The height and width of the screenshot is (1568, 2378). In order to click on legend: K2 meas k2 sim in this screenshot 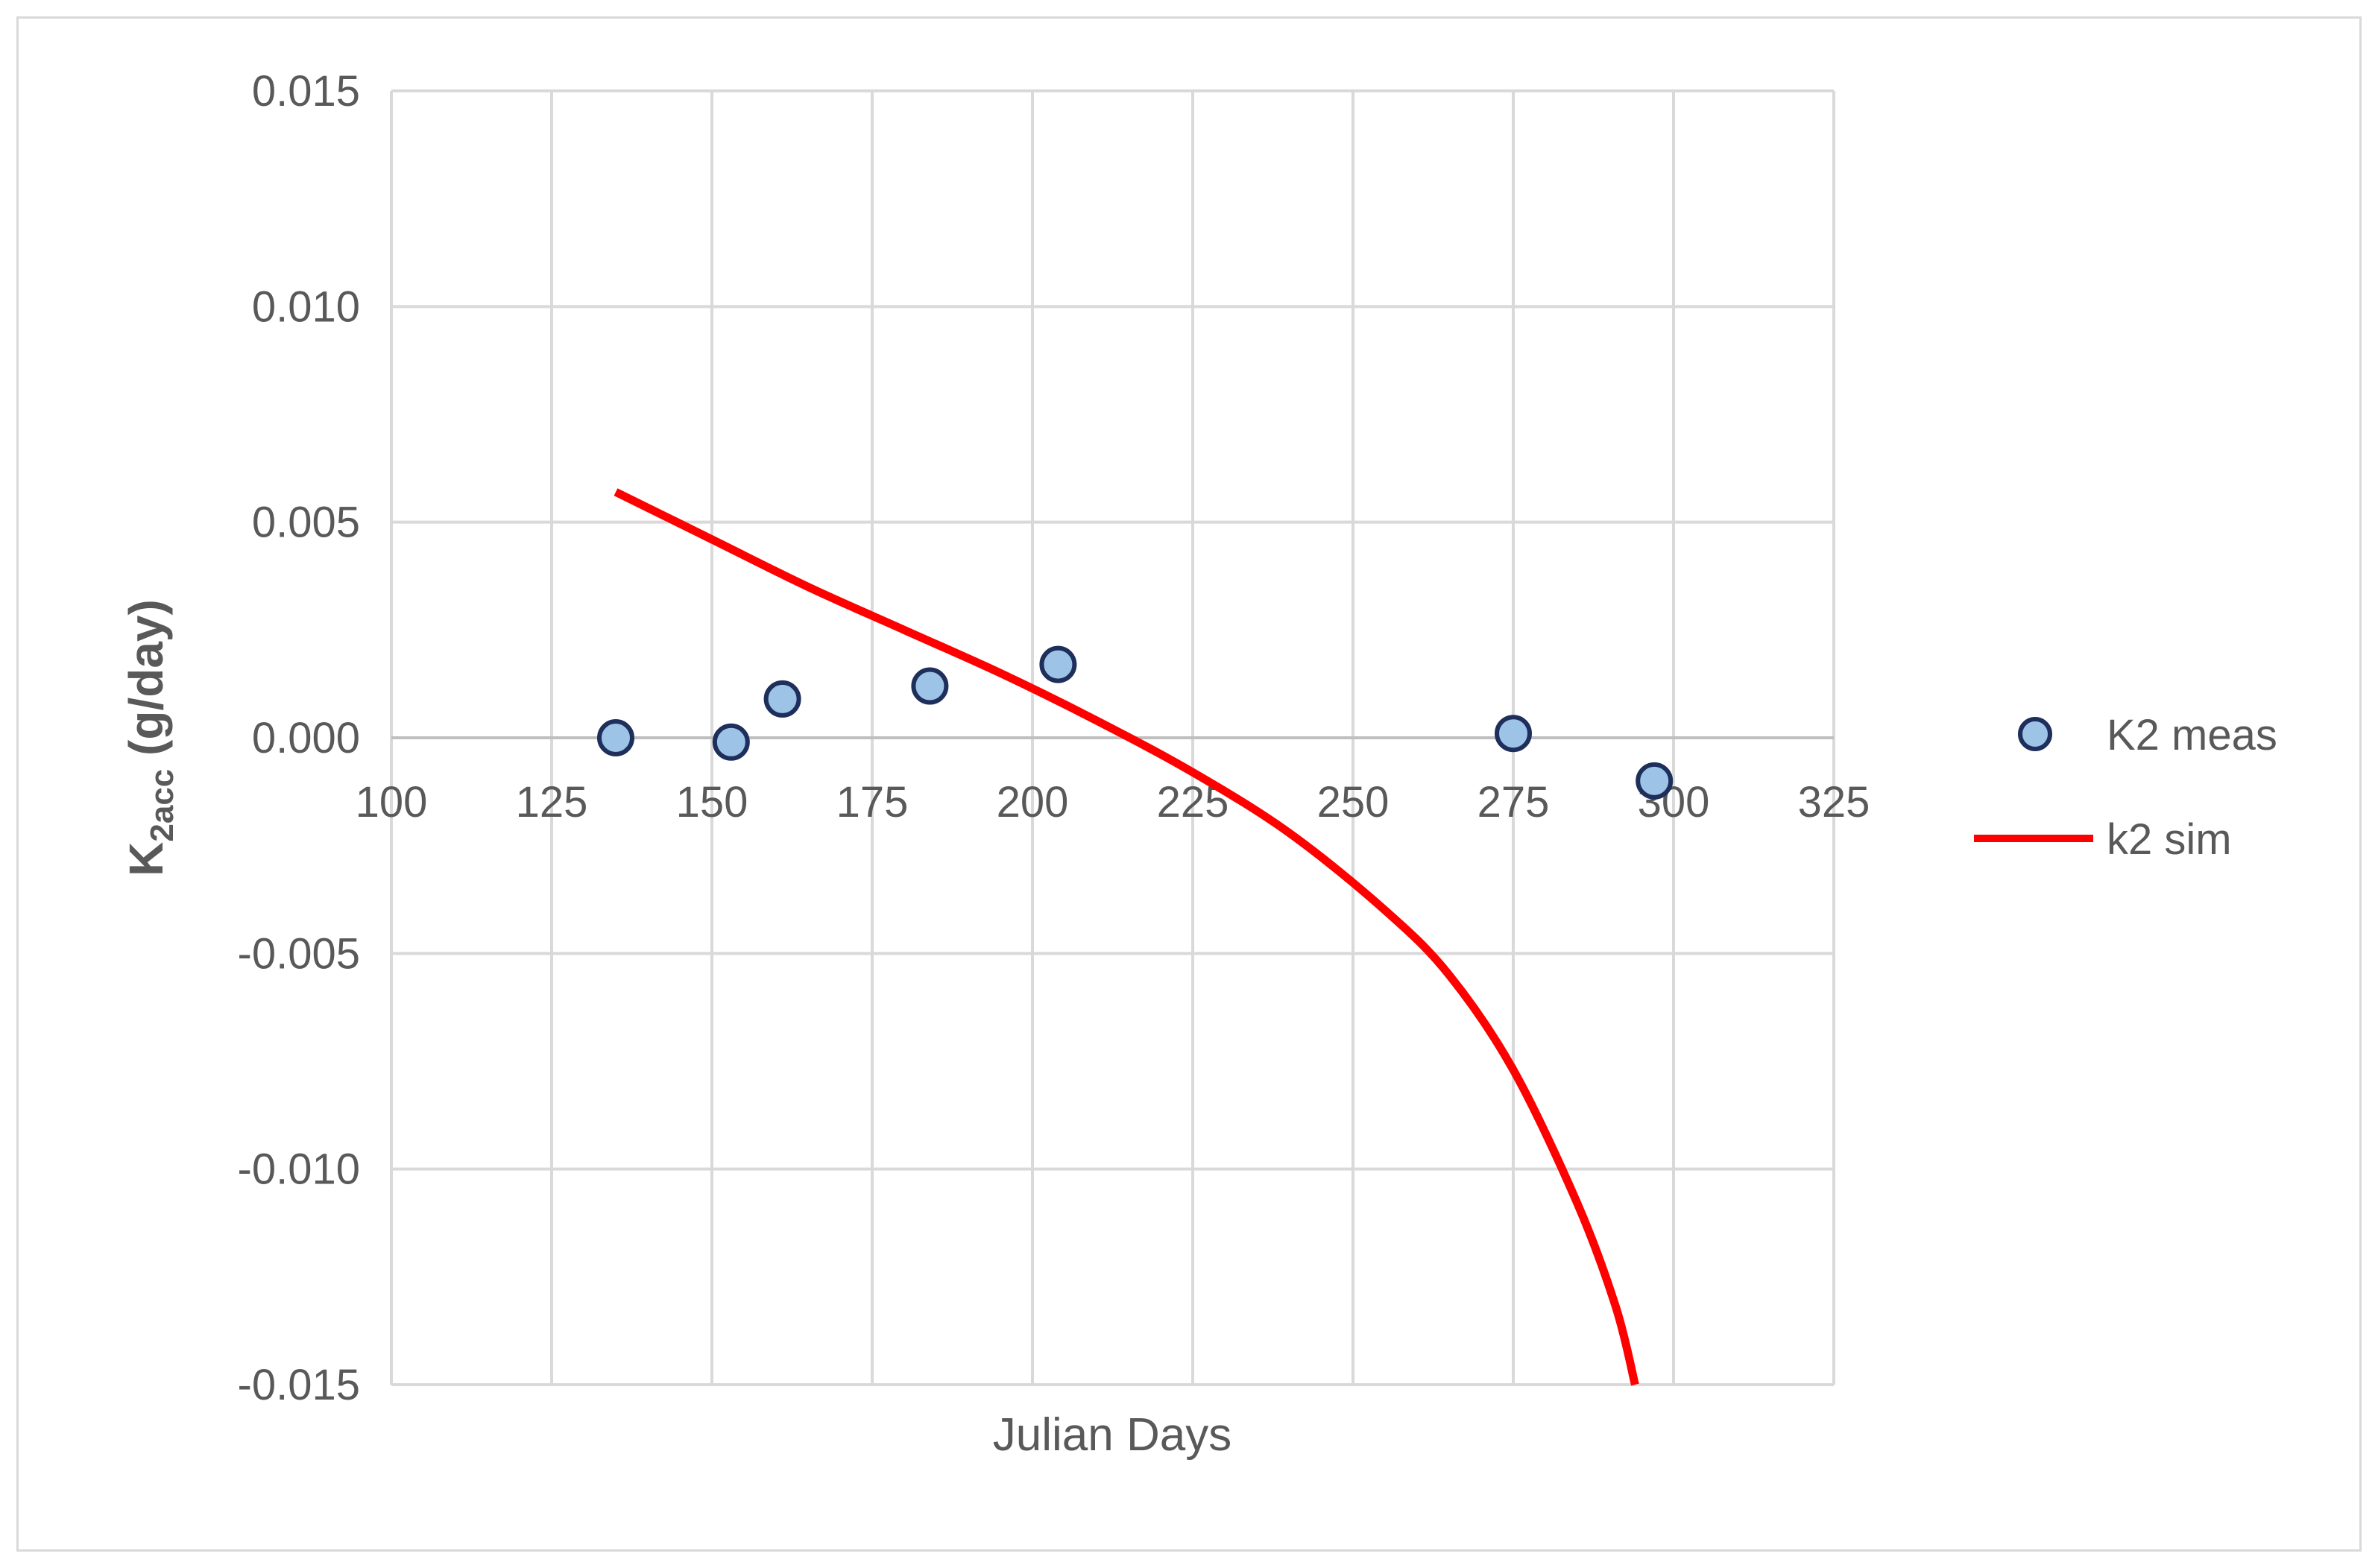, I will do `click(2125, 788)`.